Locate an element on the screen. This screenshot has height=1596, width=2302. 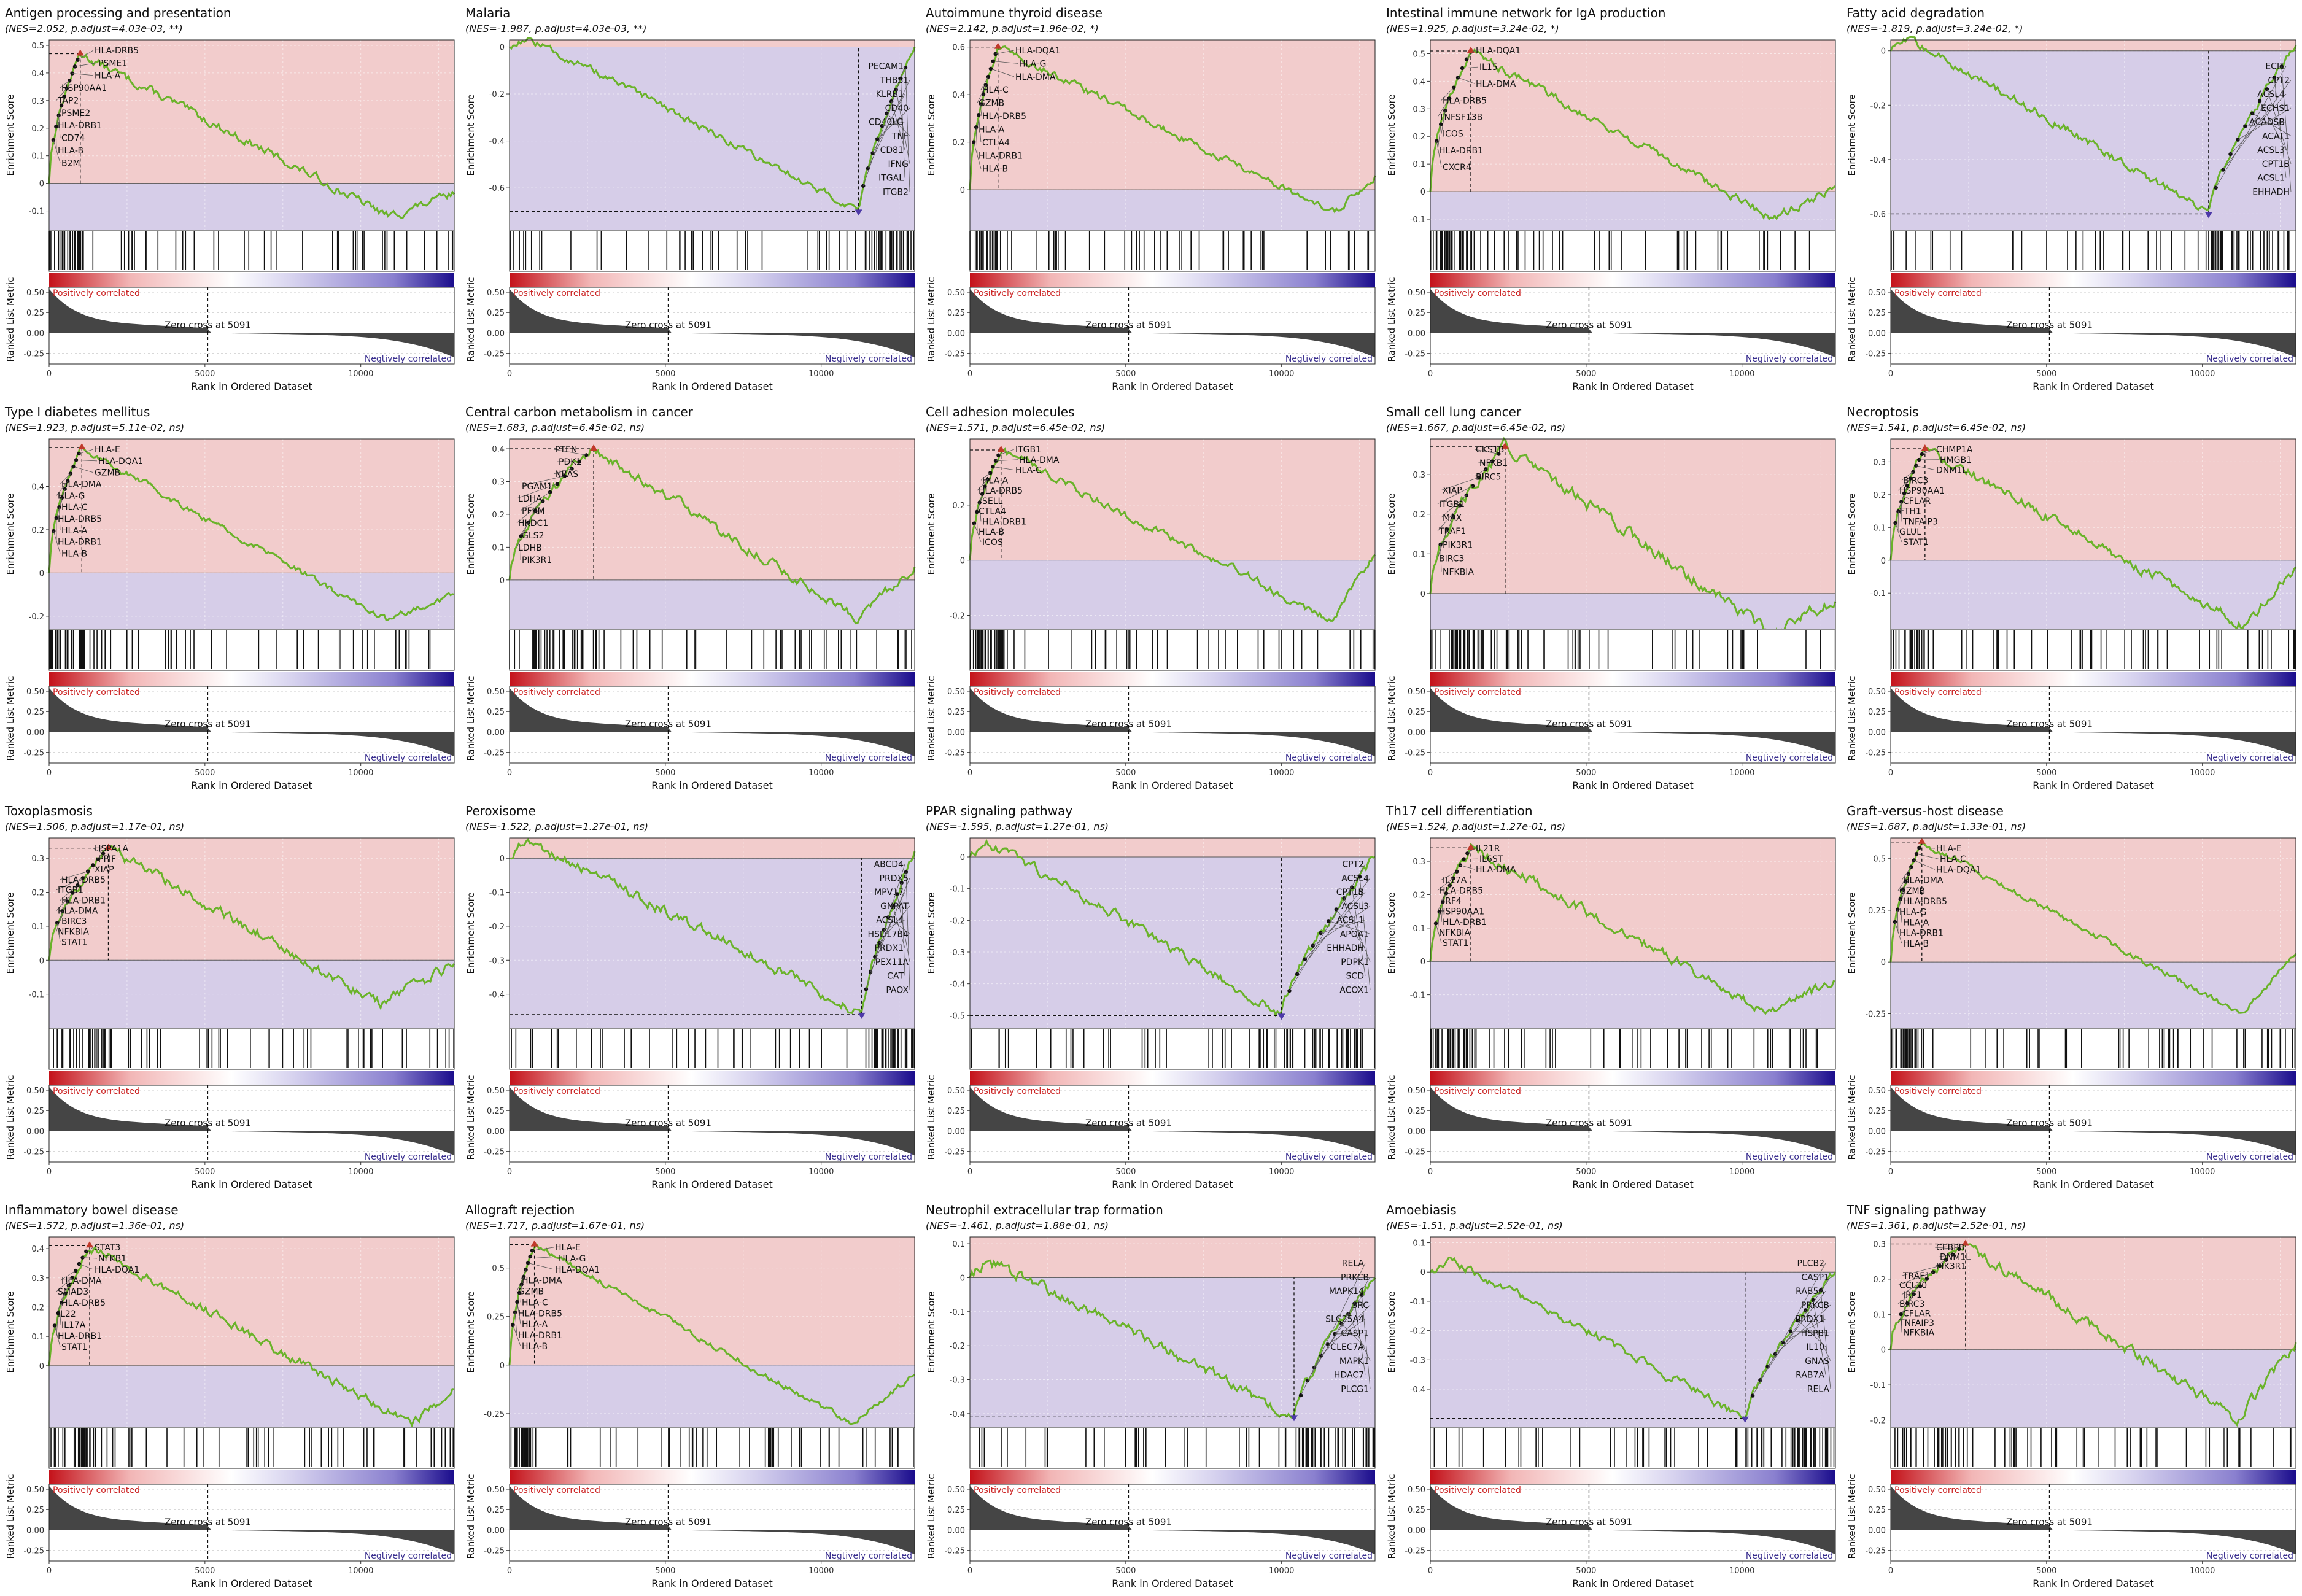
gene-label: HLA-DRB5 is located at coordinates (540, 1314).